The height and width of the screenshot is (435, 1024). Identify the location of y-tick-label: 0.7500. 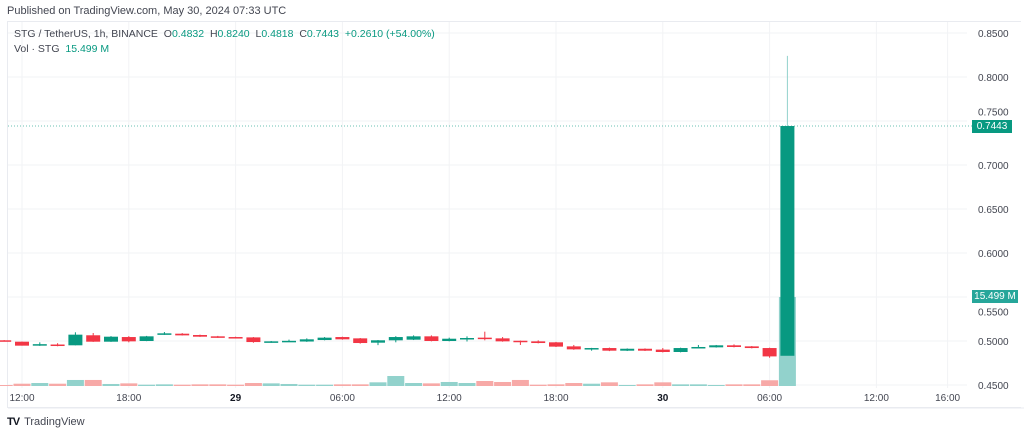
(993, 113).